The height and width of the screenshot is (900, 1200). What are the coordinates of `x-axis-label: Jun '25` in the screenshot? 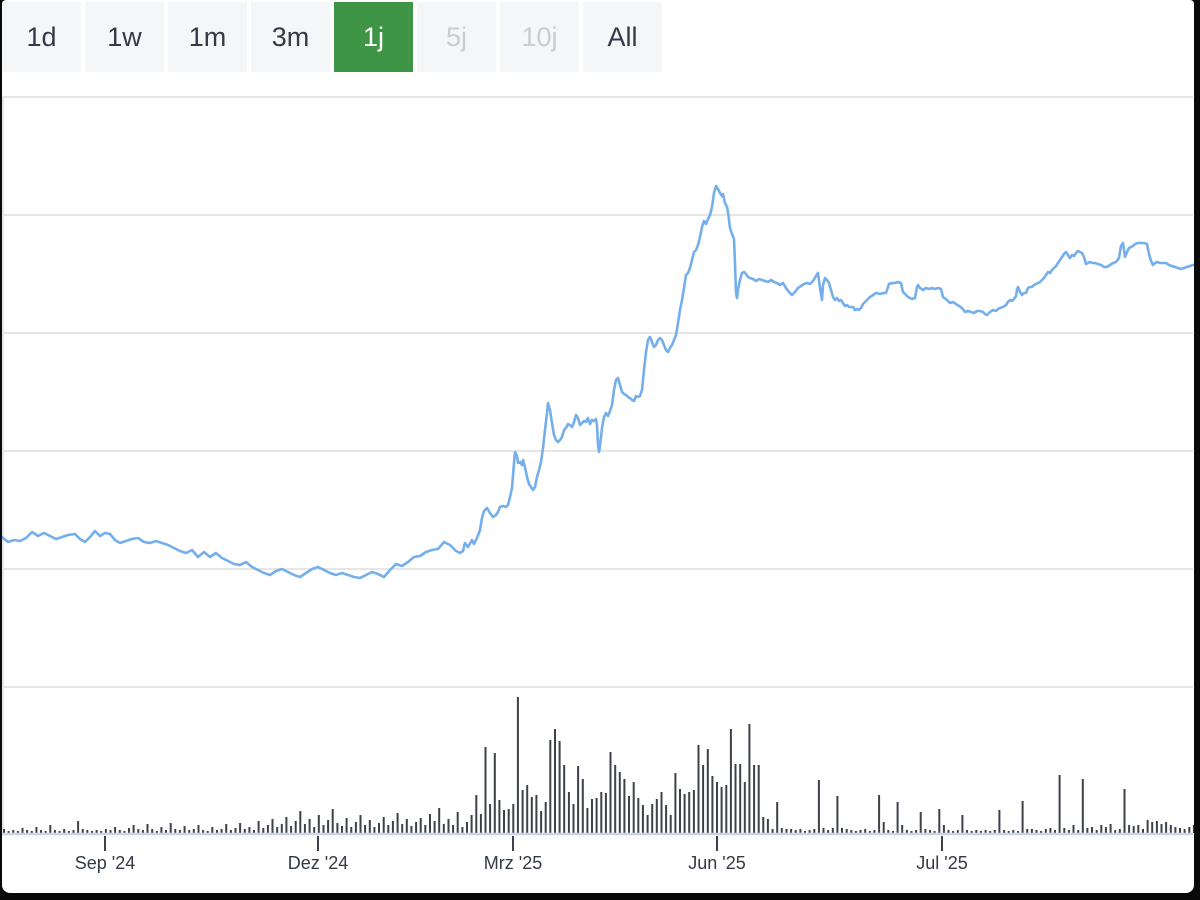 It's located at (717, 863).